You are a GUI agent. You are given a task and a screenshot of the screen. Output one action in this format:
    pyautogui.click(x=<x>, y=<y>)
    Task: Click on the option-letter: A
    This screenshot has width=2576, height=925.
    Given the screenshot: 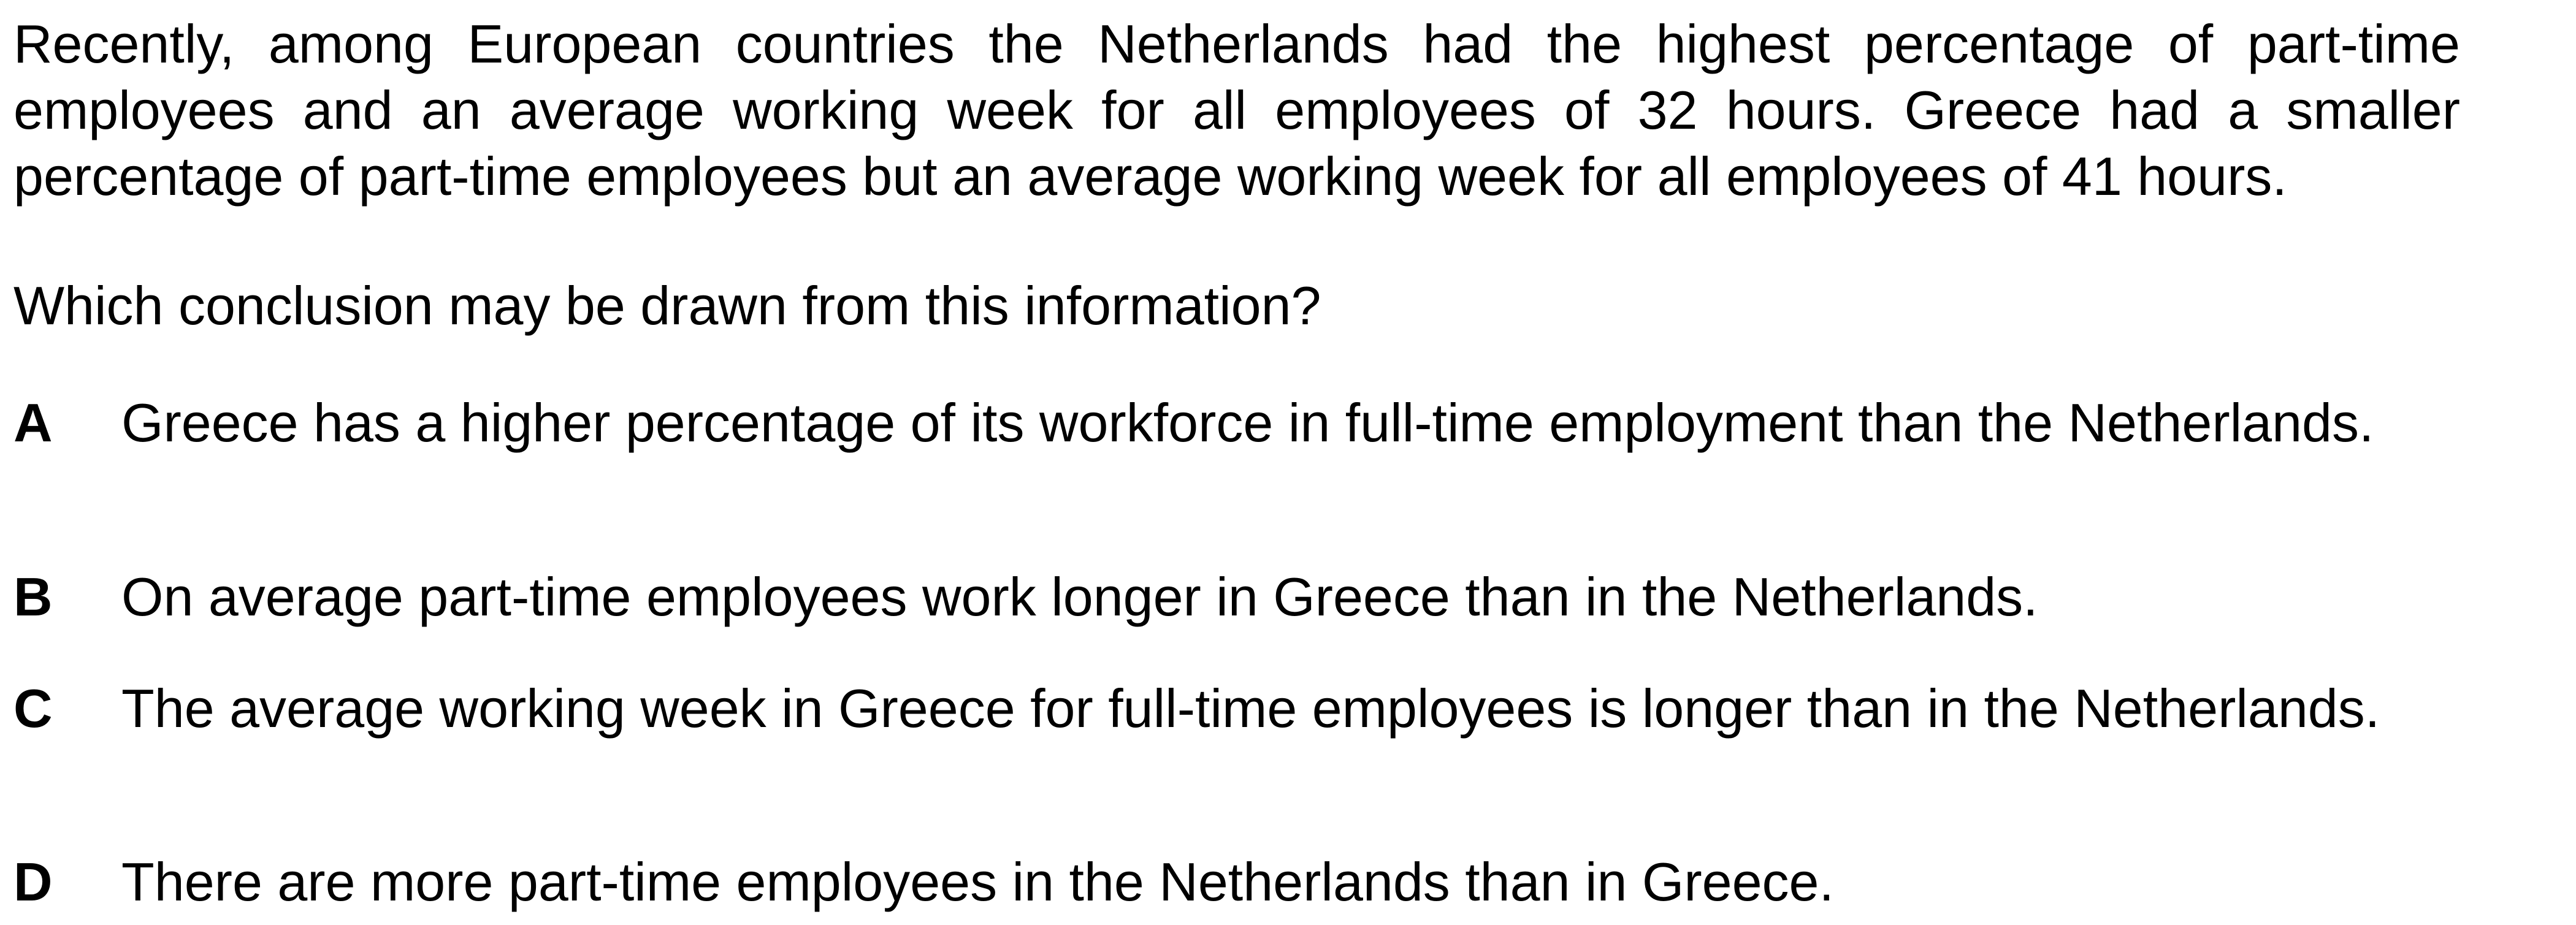 What is the action you would take?
    pyautogui.click(x=33, y=422)
    